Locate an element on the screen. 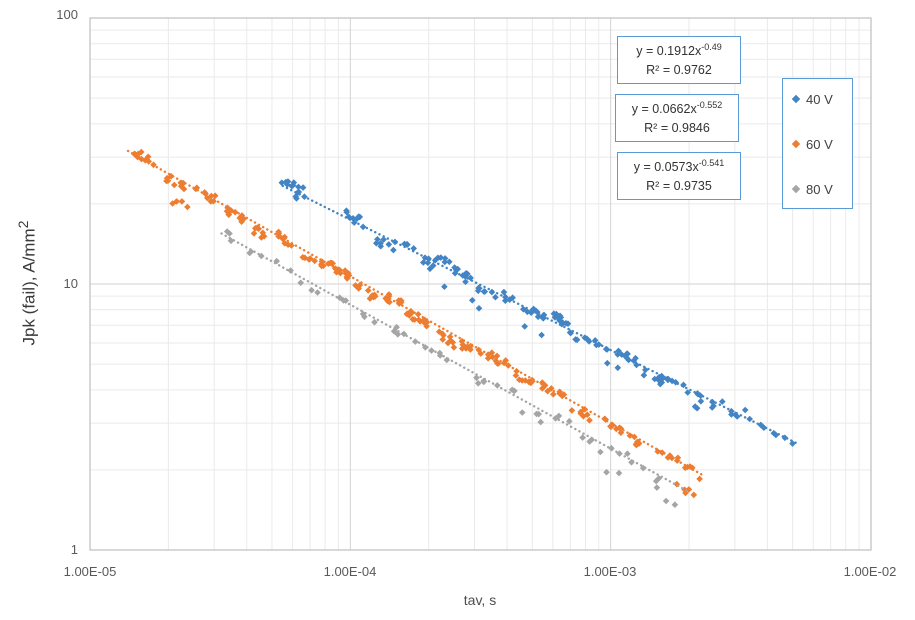  legend-label: 60 V is located at coordinates (819, 144).